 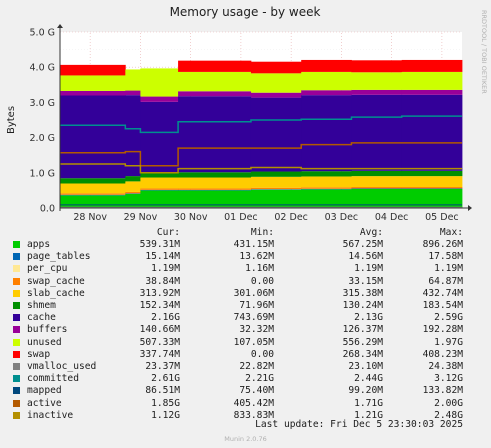 I want to click on legend-col-avg: Avg:, so click(x=371, y=232).